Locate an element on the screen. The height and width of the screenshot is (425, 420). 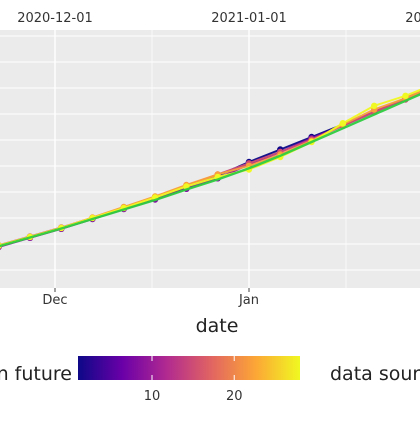
colorbar-title: days in future is located at coordinates (36, 374).